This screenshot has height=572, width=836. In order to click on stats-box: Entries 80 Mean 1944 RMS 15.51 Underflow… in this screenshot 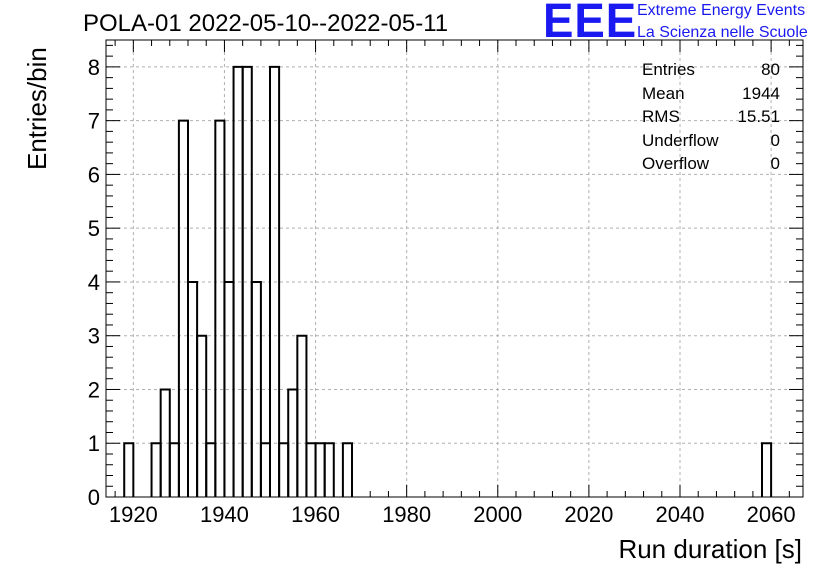, I will do `click(711, 117)`.